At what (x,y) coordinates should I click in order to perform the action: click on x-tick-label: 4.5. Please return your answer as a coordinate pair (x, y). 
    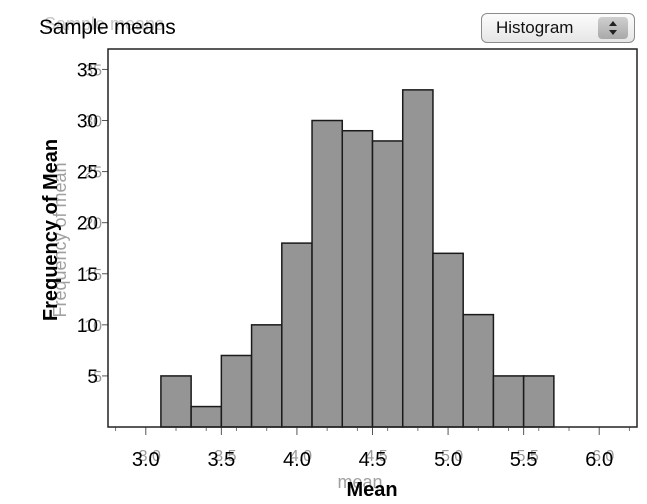
    Looking at the image, I should click on (373, 460).